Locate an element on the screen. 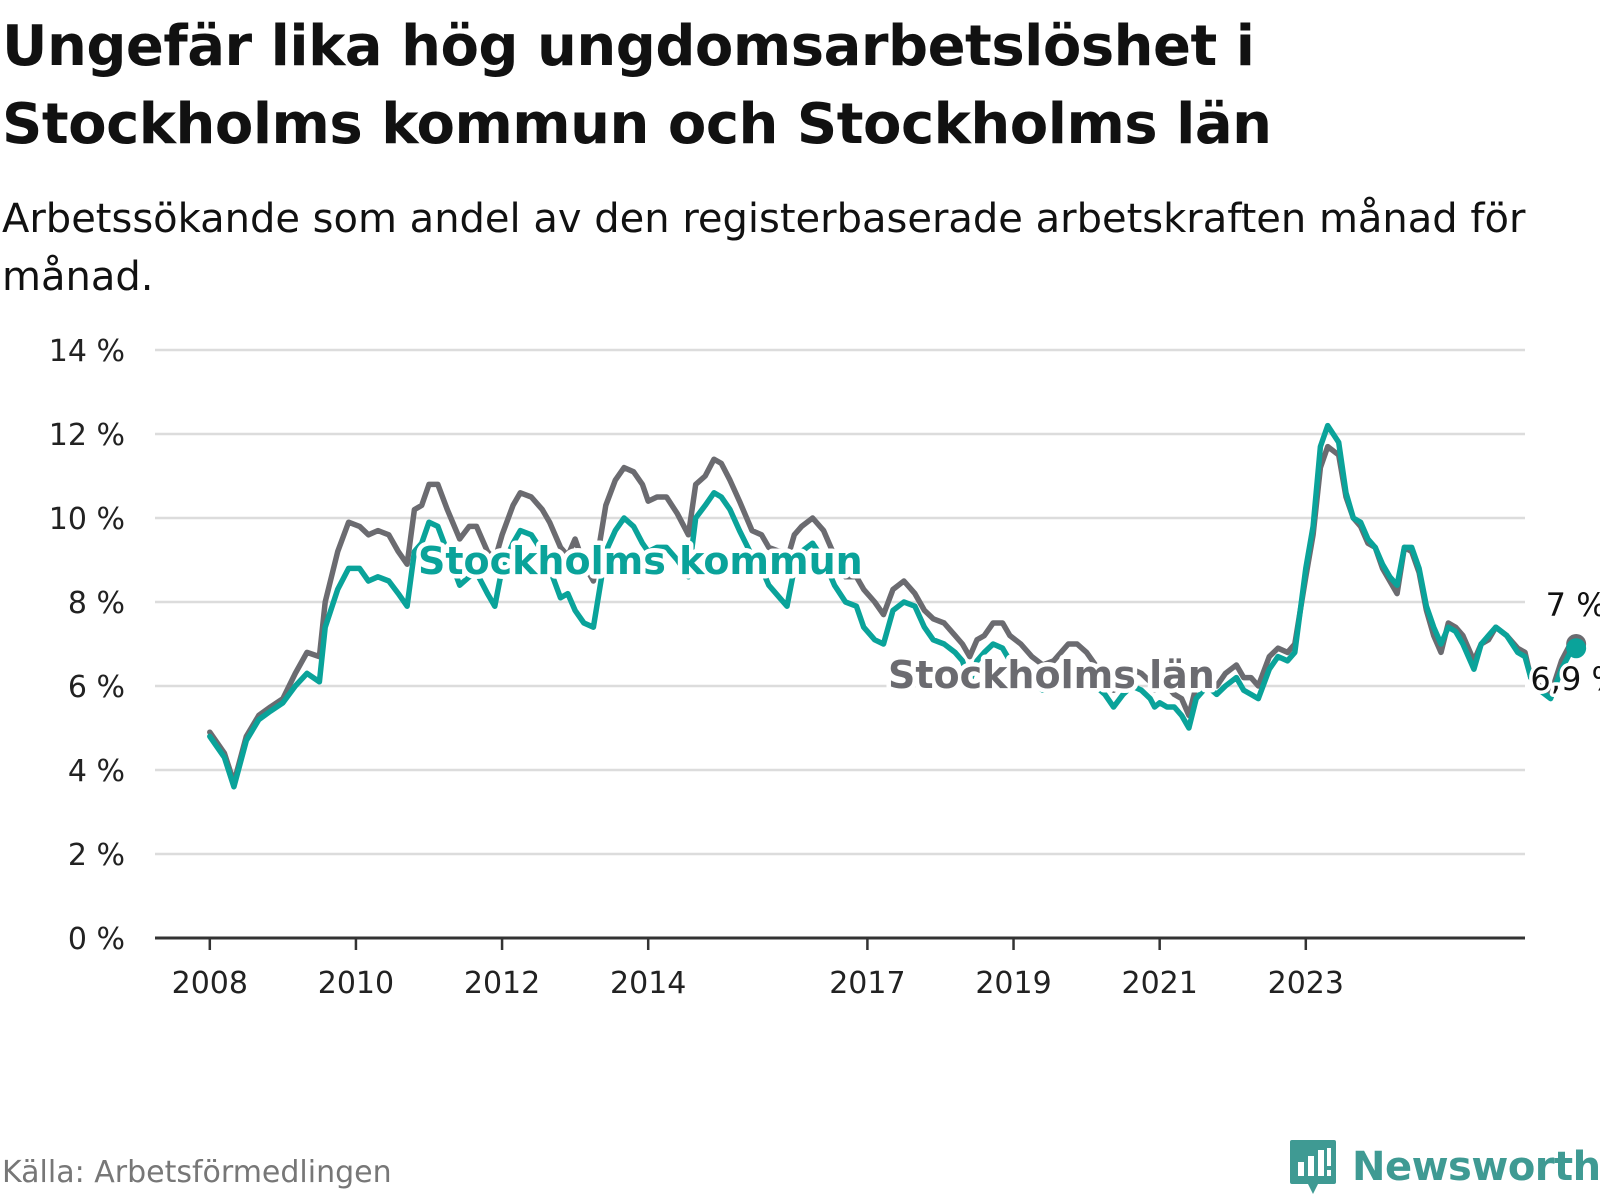  newsworthy-logo: Newsworthy is located at coordinates (1444, 1167).